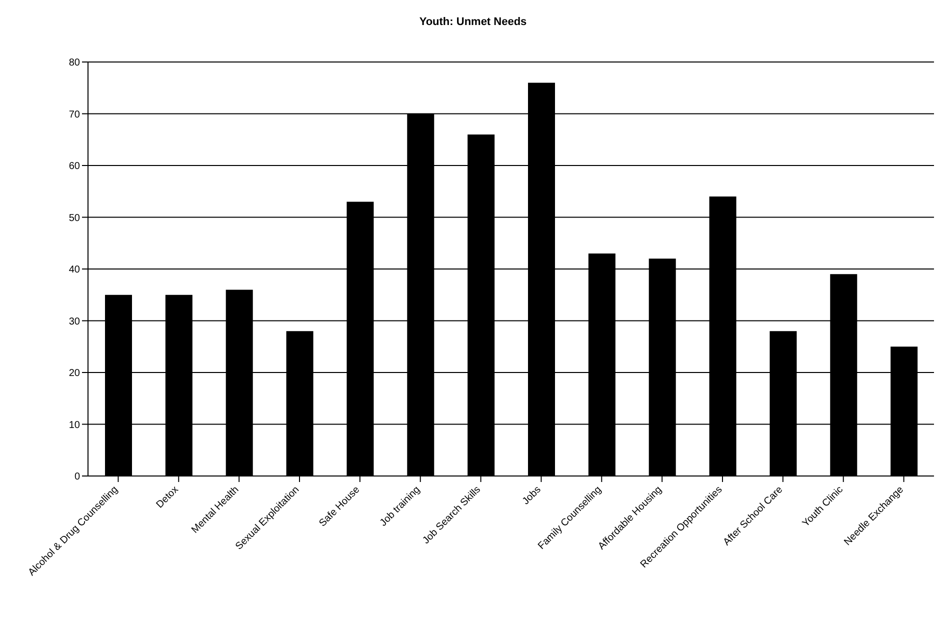 This screenshot has width=946, height=617. What do you see at coordinates (74, 374) in the screenshot?
I see `y-tick-label: 20` at bounding box center [74, 374].